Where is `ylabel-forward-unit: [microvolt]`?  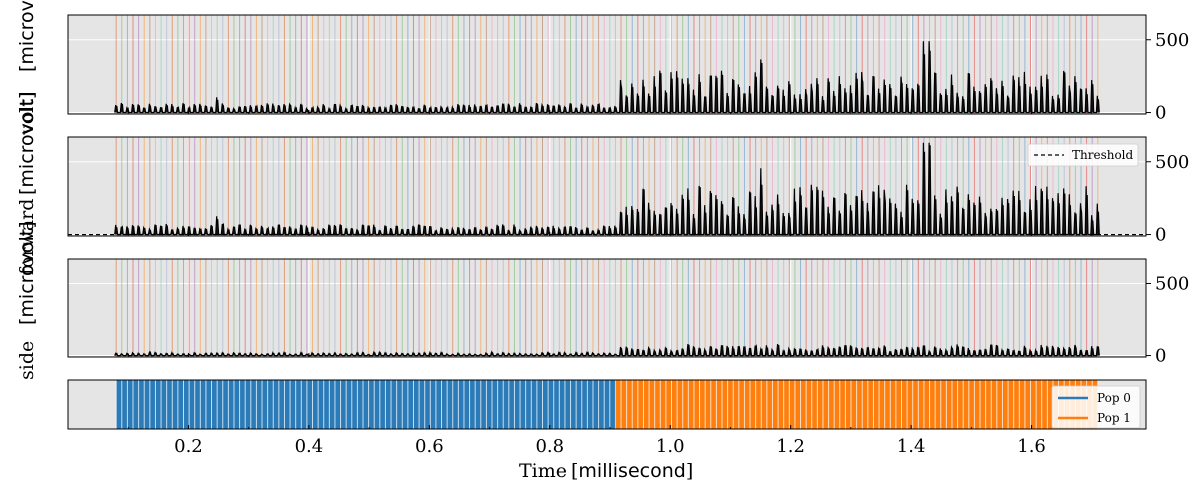
ylabel-forward-unit: [microvolt] is located at coordinates (27, 143).